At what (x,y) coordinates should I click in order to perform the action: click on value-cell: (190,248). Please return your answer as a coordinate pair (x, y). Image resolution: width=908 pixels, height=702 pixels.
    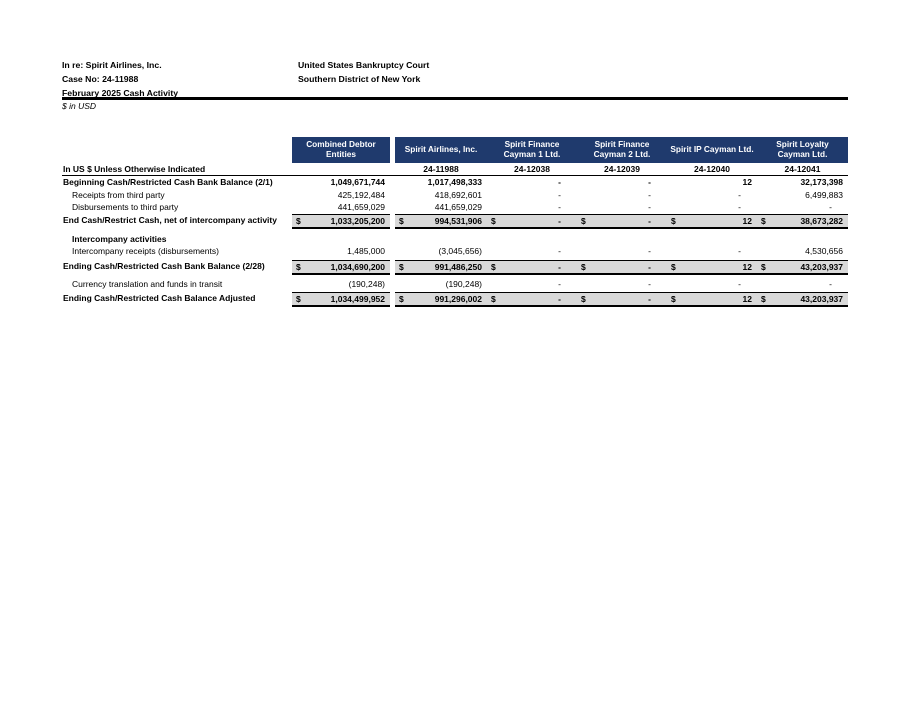
    Looking at the image, I should click on (463, 283).